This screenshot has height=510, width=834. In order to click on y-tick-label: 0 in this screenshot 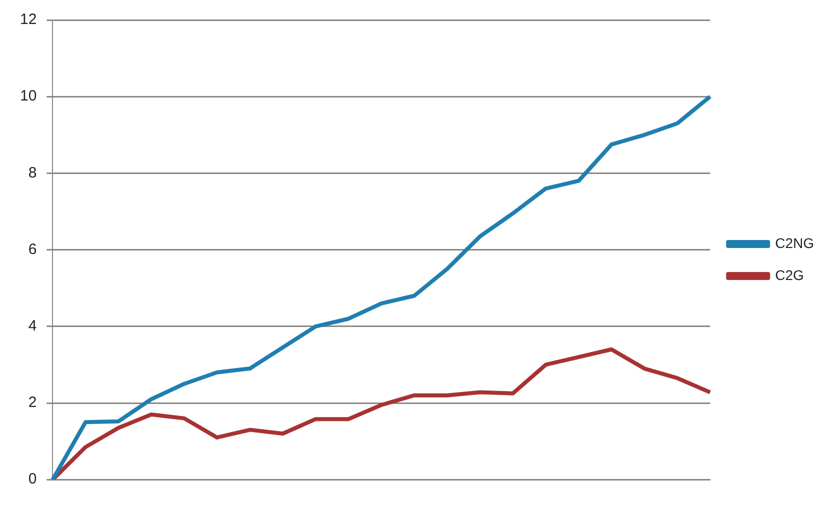, I will do `click(32, 479)`.